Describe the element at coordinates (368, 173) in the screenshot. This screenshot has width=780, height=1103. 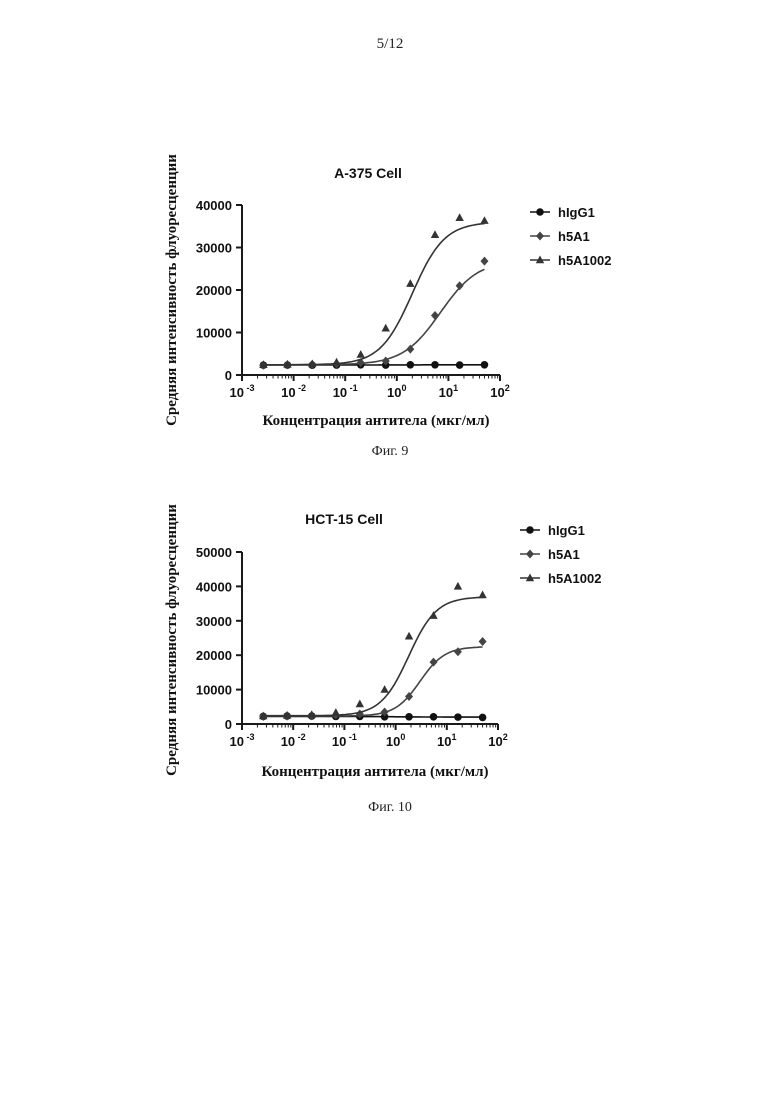
I see `chart-title: A-375 Cell` at that location.